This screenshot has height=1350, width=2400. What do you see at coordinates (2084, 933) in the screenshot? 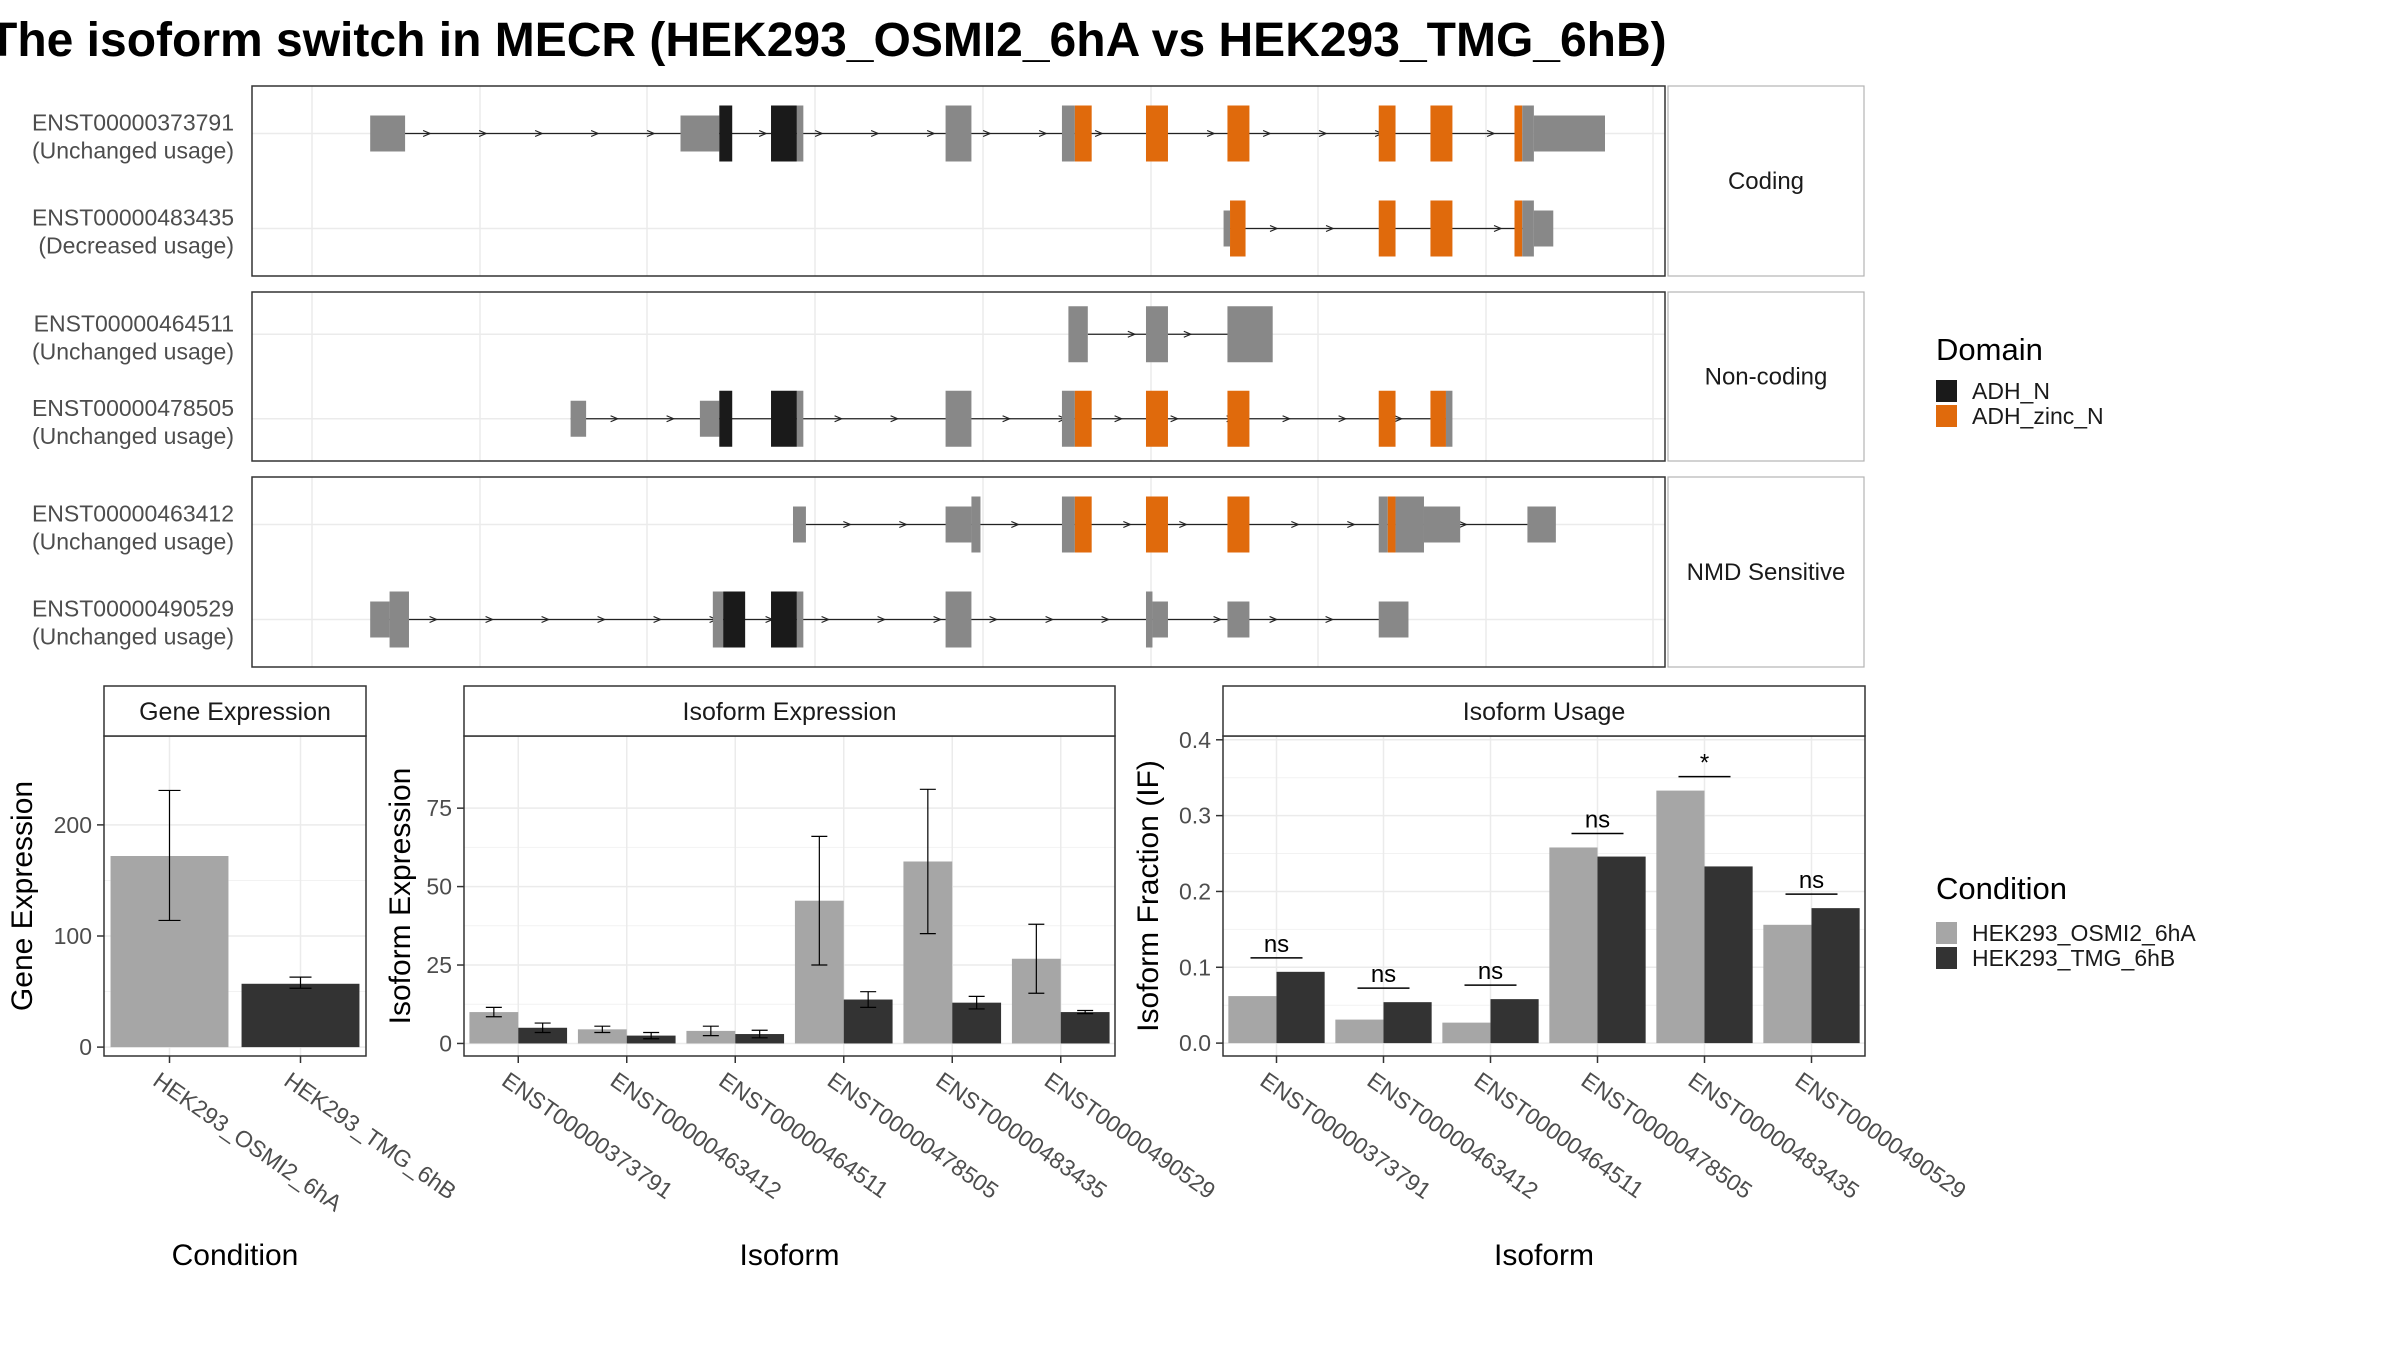
I see `condition-legend-label: HEK293_OSMI2_6hA` at bounding box center [2084, 933].